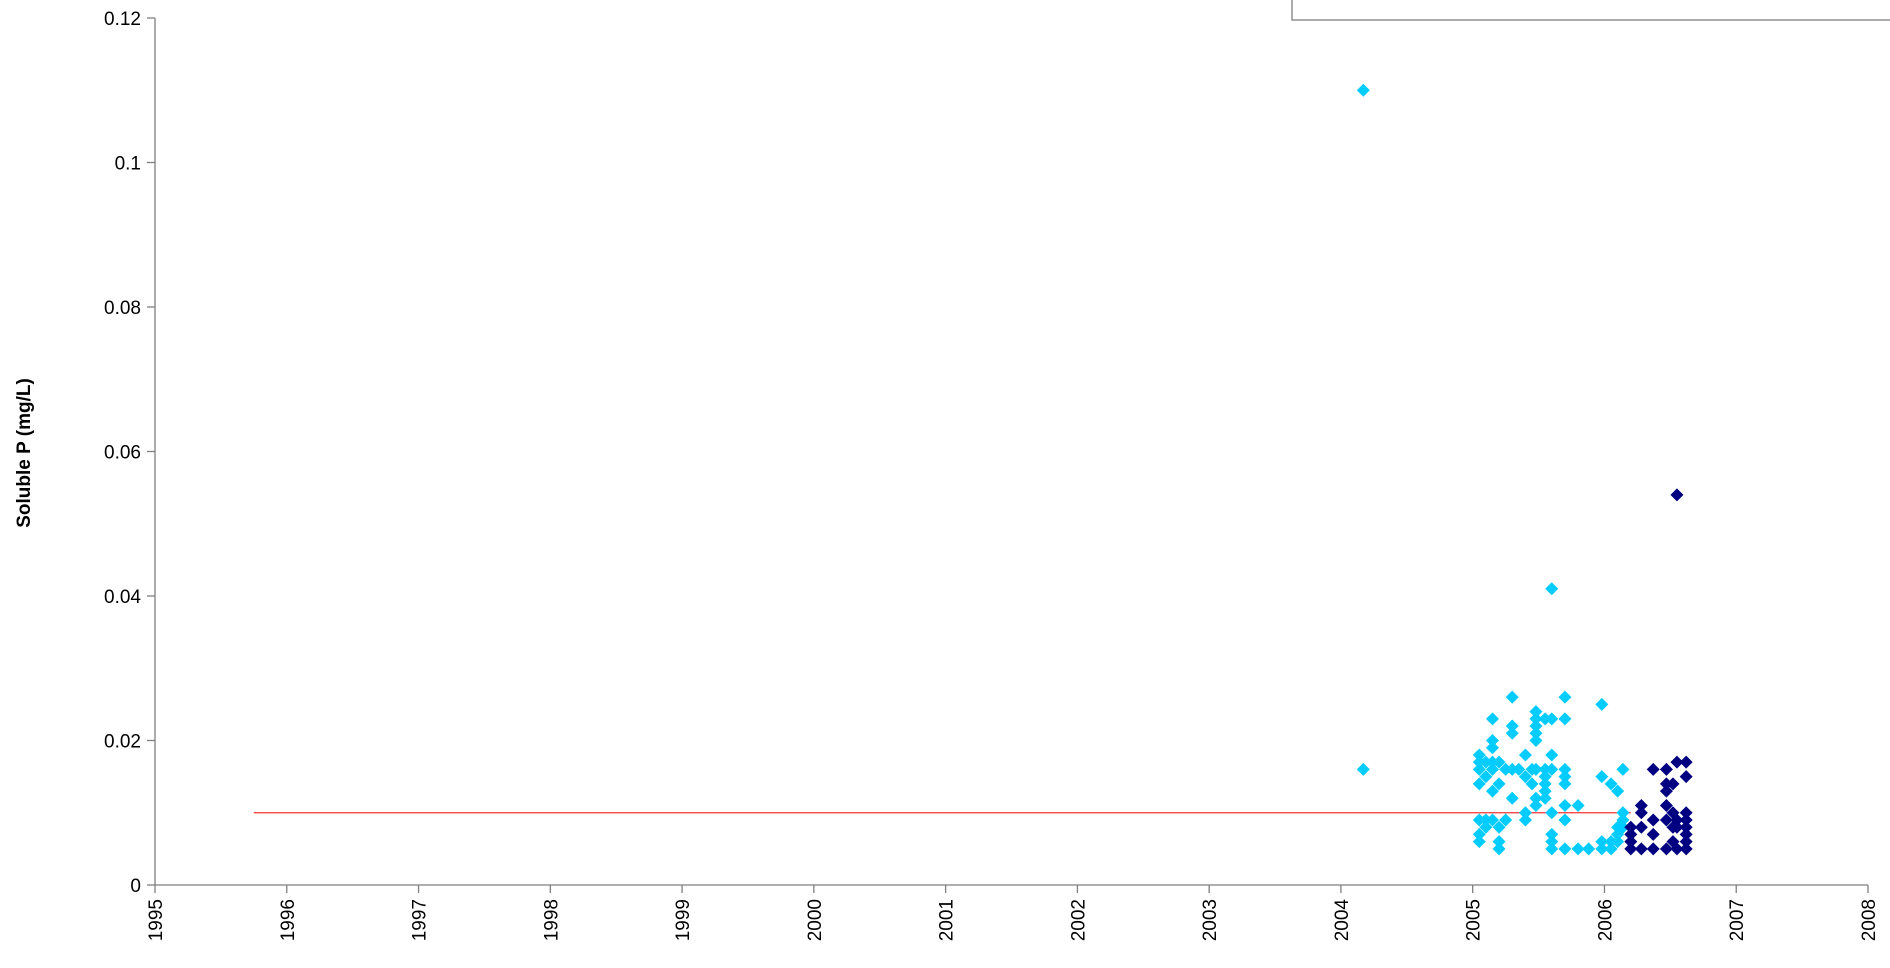 This screenshot has width=1890, height=968. What do you see at coordinates (551, 920) in the screenshot?
I see `x-tick-label: 1998` at bounding box center [551, 920].